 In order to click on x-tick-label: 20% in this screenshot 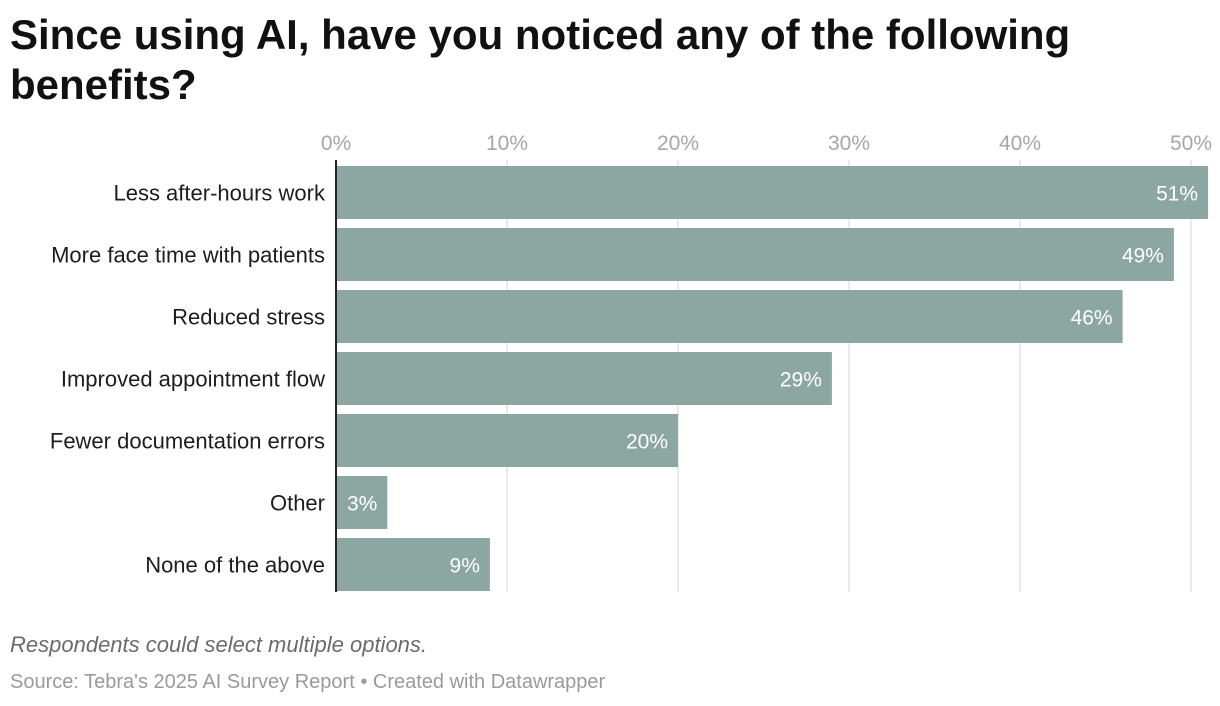, I will do `click(678, 143)`.